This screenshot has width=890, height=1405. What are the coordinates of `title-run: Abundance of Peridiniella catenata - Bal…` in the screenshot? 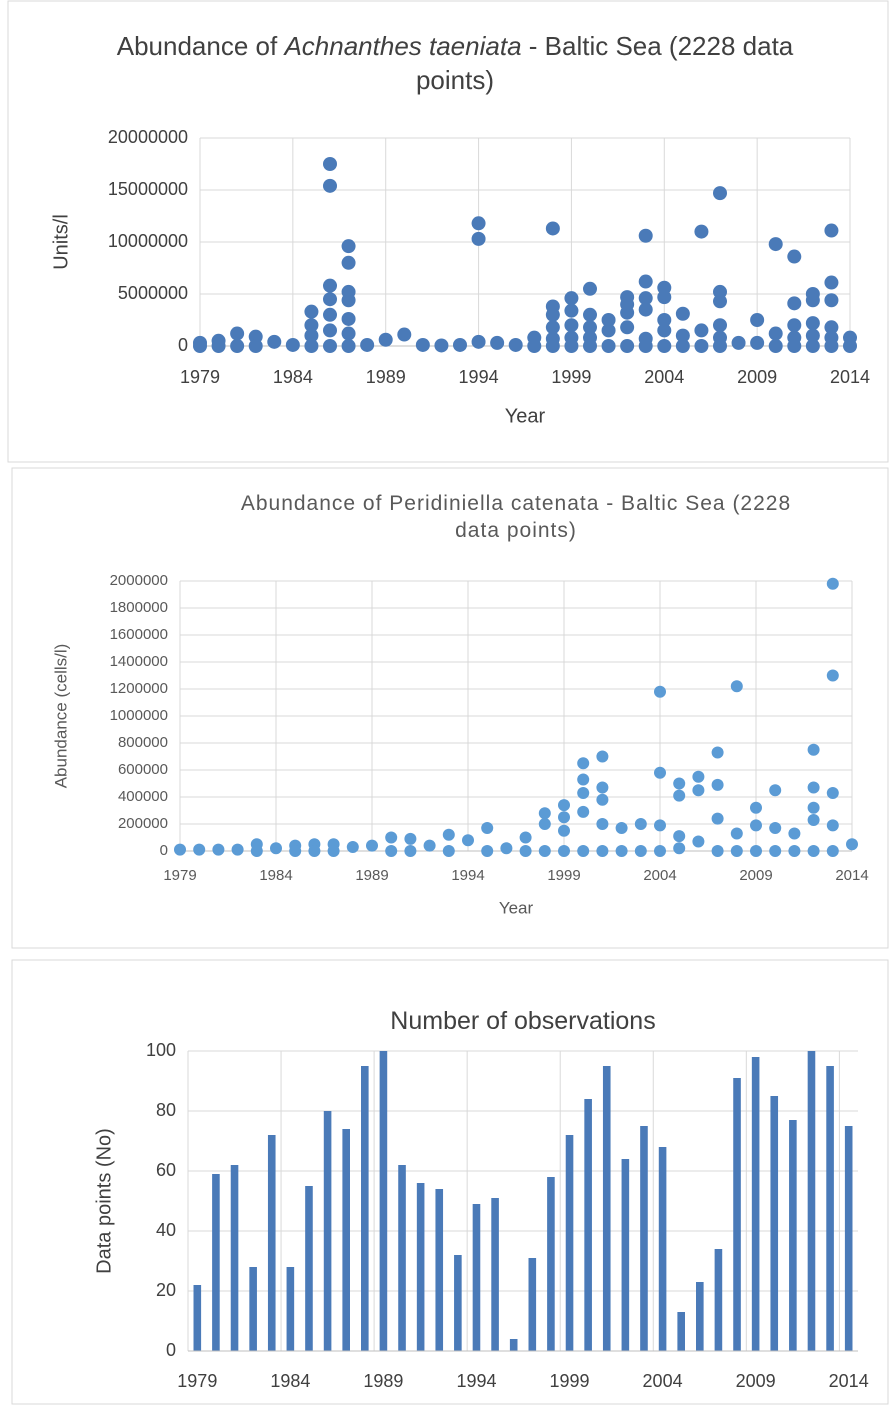 It's located at (519, 517).